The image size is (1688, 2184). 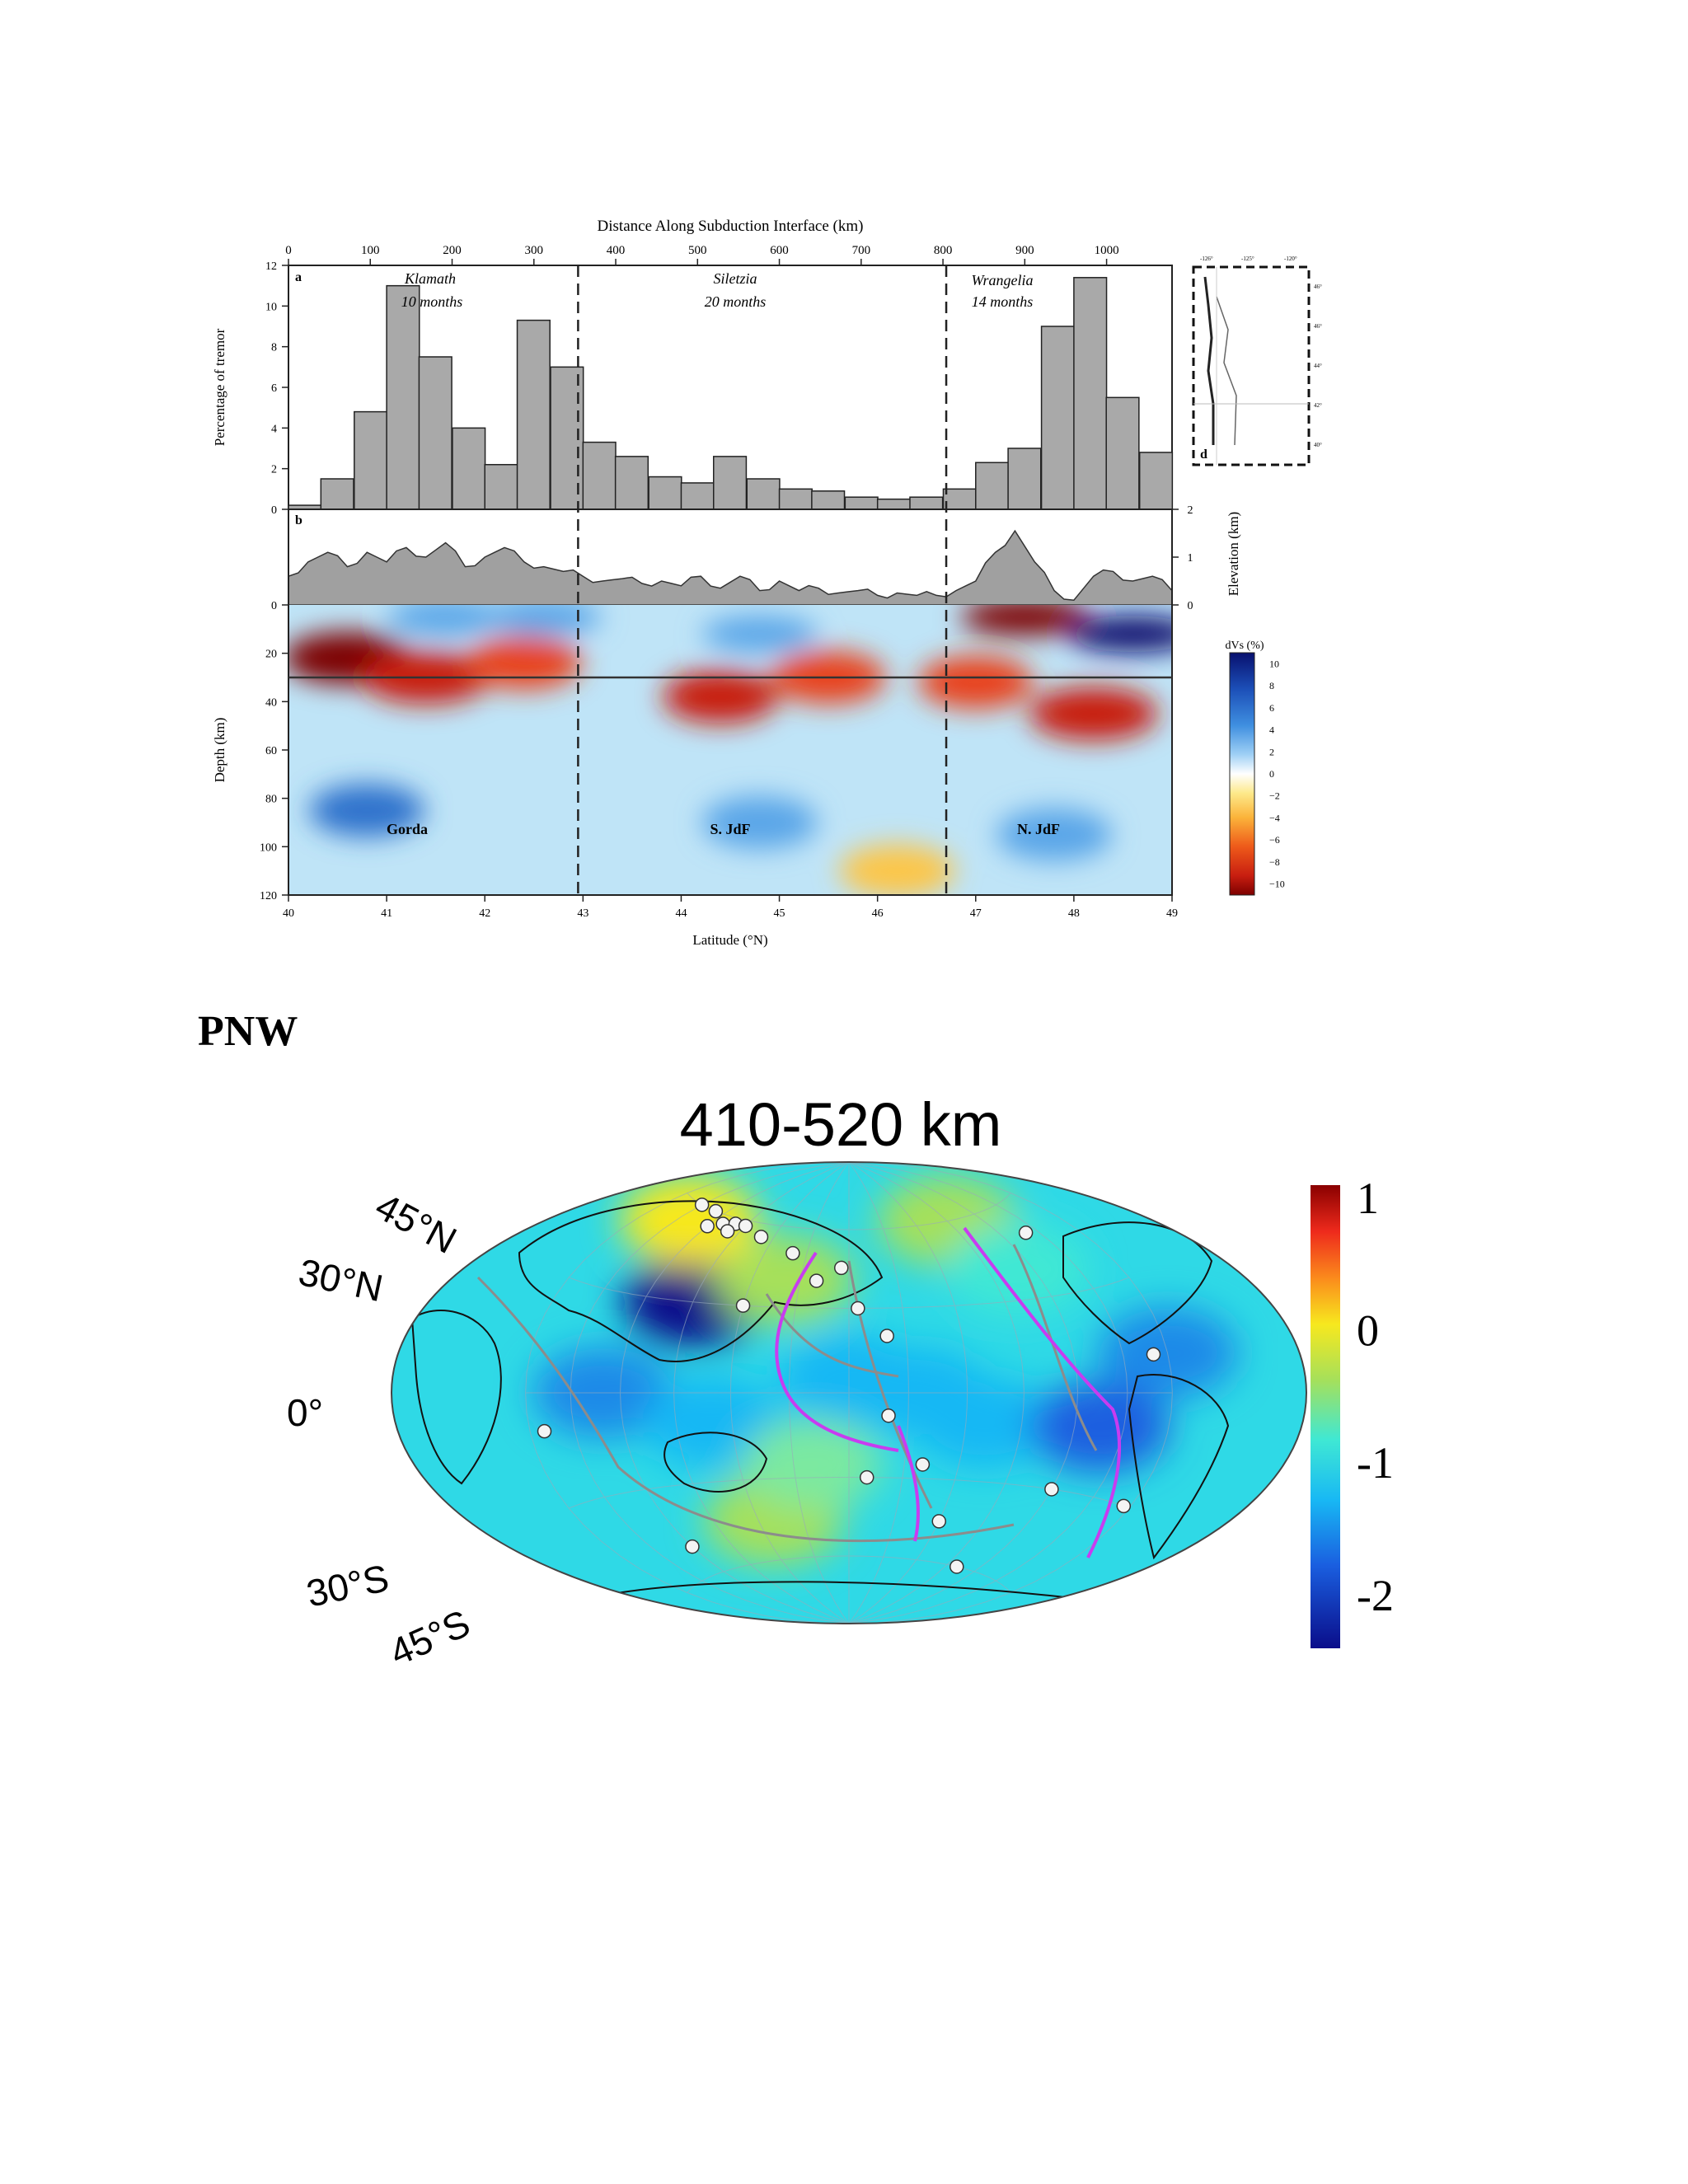 What do you see at coordinates (1318, 326) in the screenshot?
I see `inset-lat-tick-2: 46°` at bounding box center [1318, 326].